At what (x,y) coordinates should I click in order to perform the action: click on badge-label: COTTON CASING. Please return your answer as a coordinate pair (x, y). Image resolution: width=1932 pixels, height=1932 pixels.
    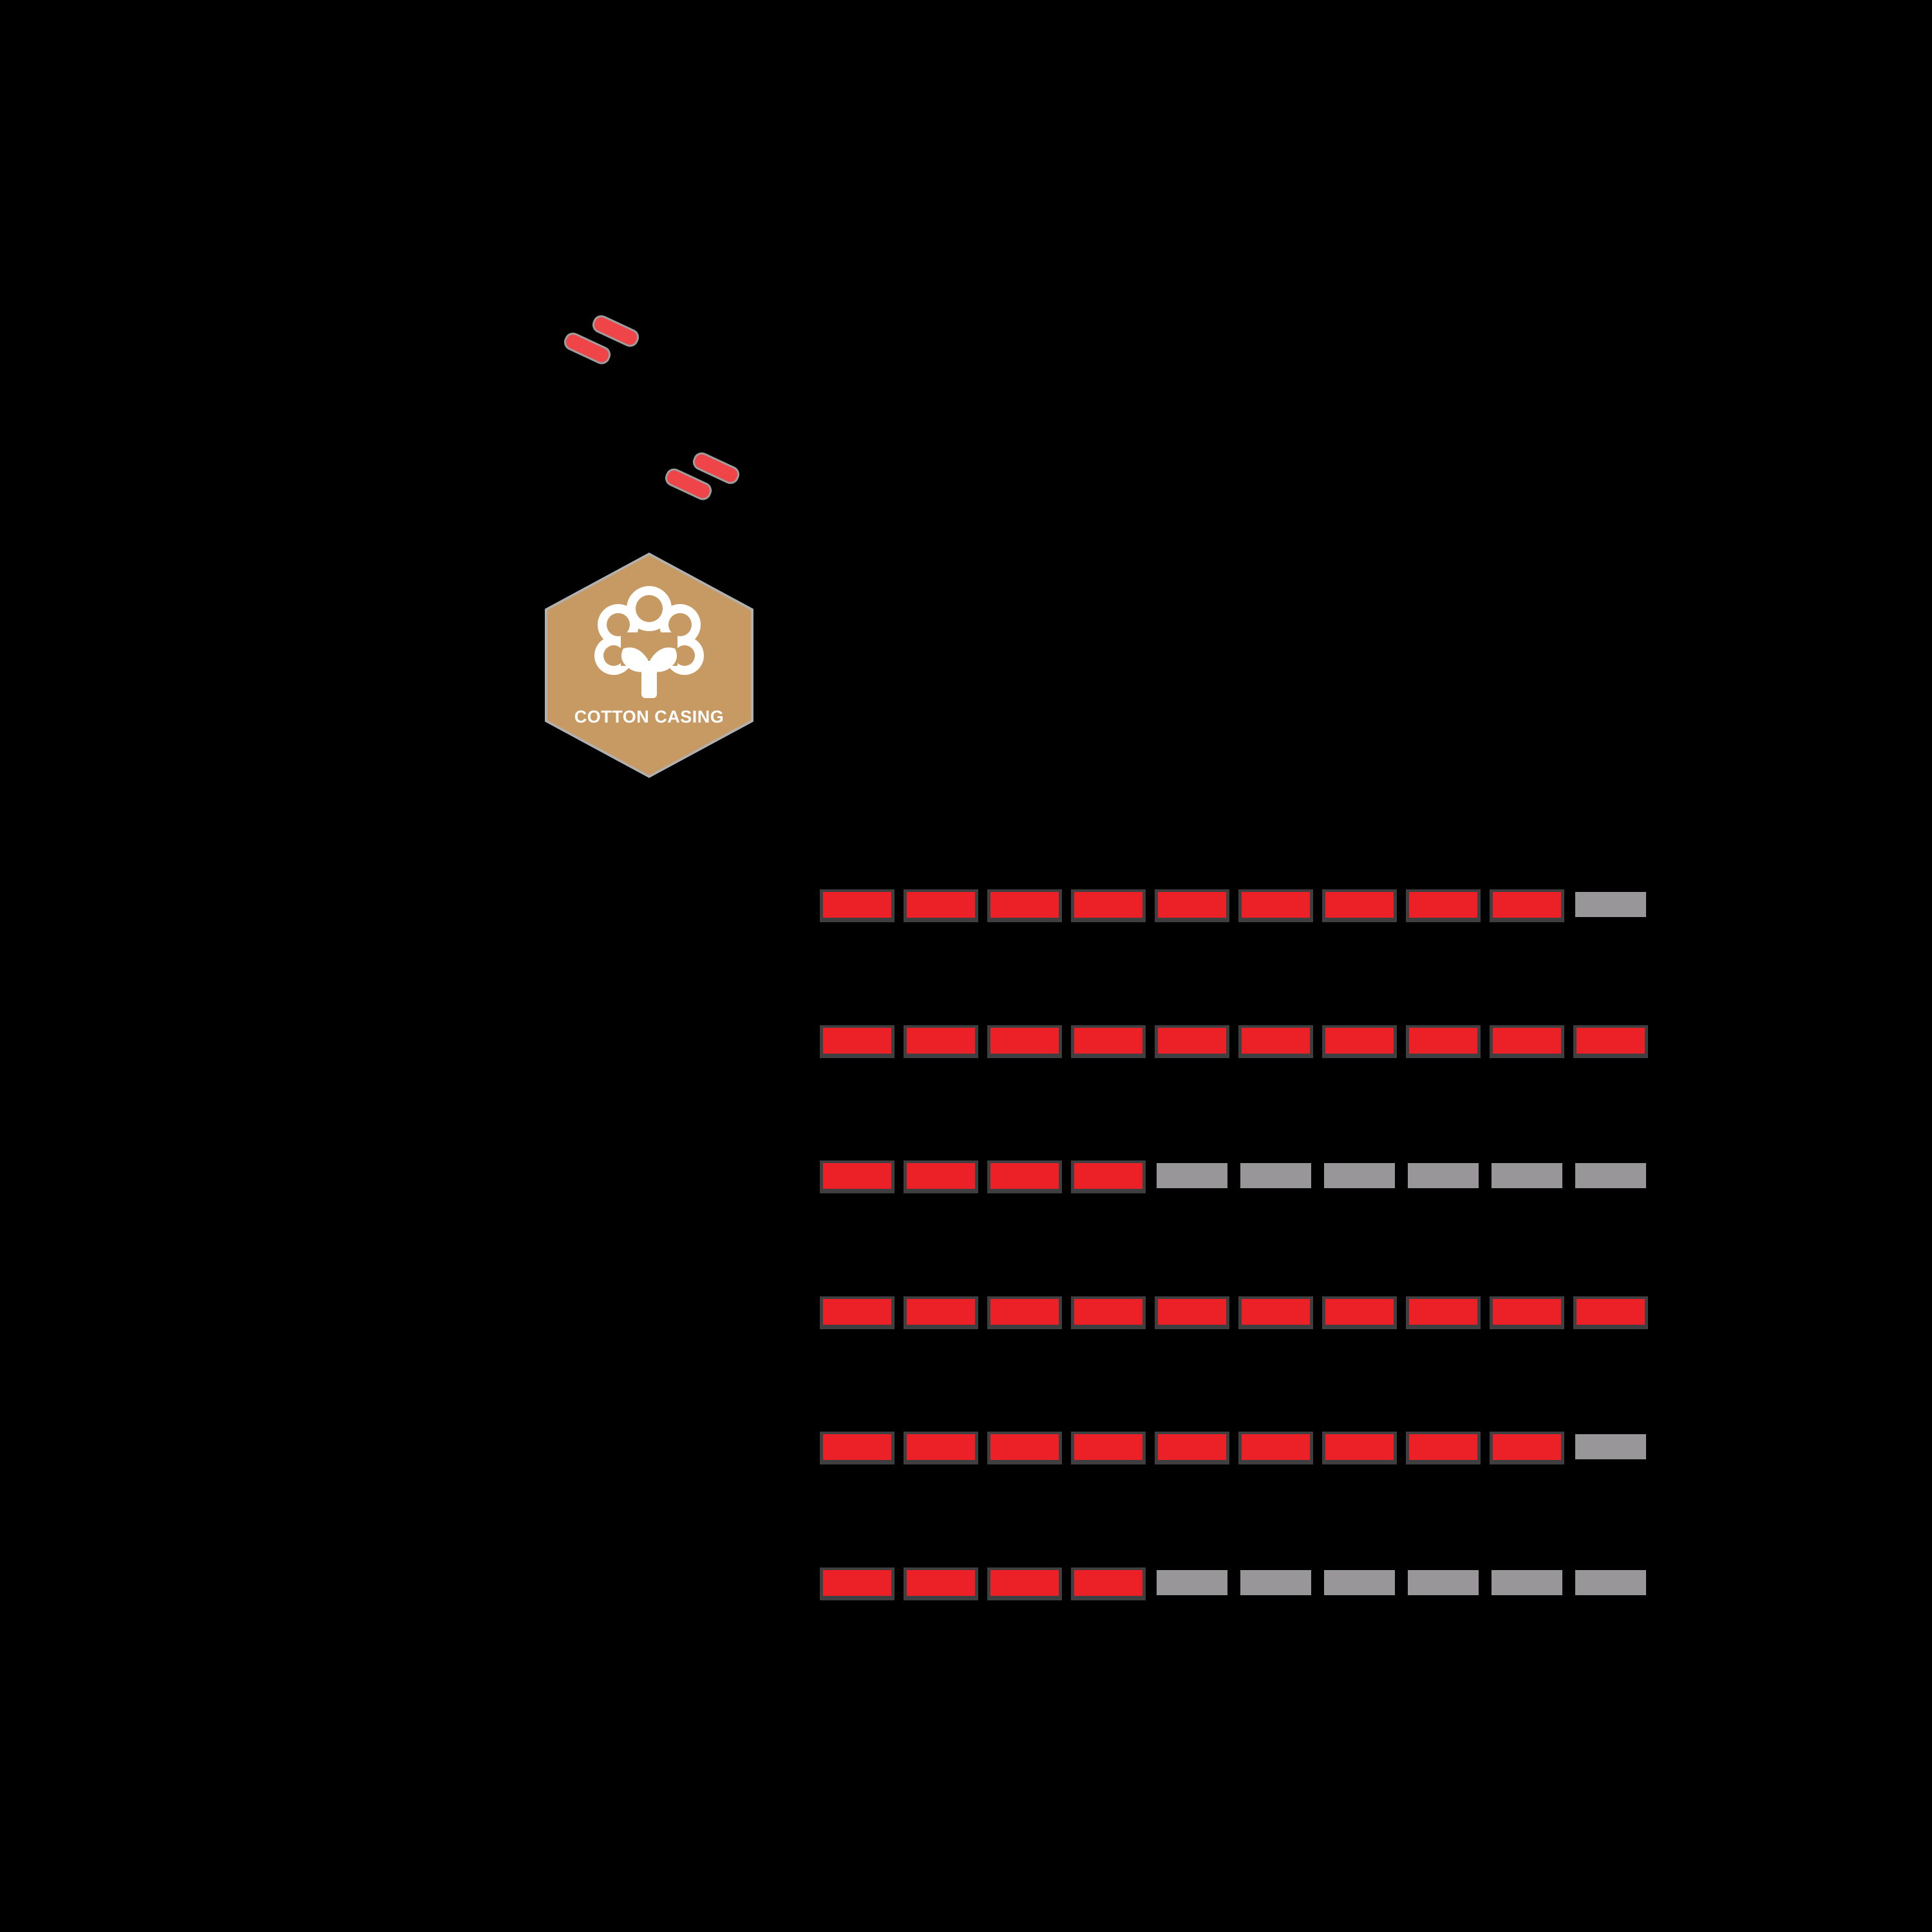
    Looking at the image, I should click on (649, 716).